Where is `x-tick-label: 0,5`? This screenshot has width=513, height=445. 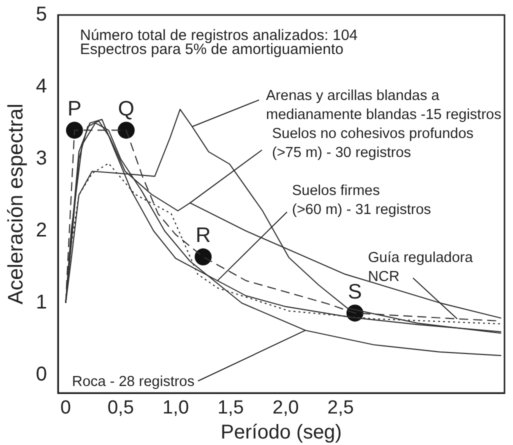
x-tick-label: 0,5 is located at coordinates (120, 408).